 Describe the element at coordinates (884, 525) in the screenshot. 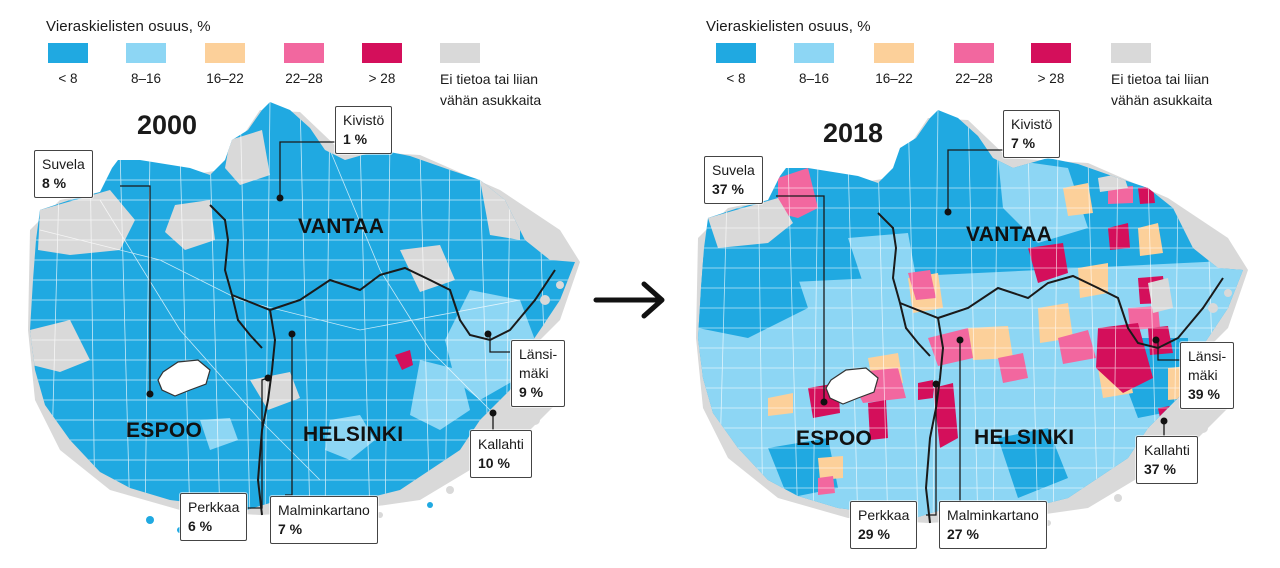

I see `callout-perkkaa: Perkkaa 29 %` at that location.